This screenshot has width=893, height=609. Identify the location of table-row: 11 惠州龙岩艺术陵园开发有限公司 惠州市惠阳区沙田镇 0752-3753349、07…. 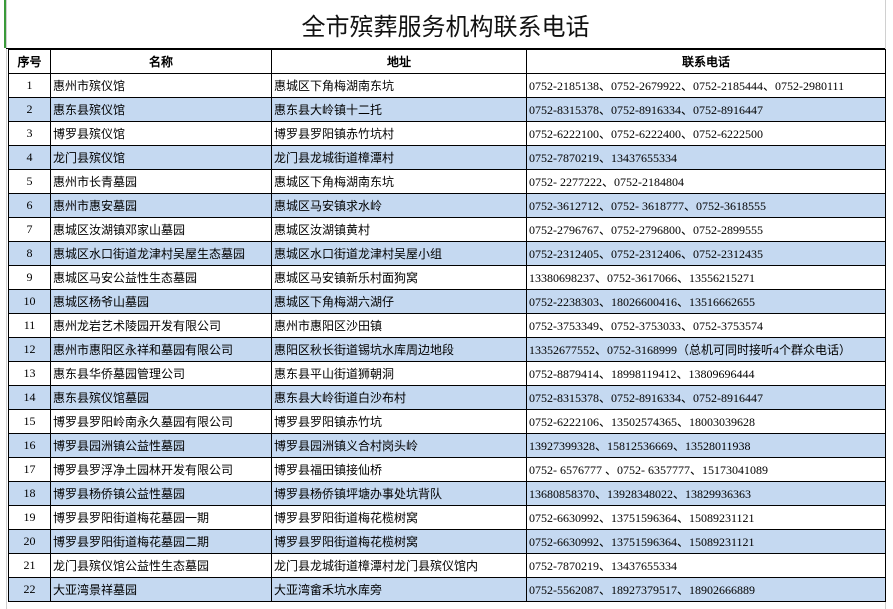
(447, 325).